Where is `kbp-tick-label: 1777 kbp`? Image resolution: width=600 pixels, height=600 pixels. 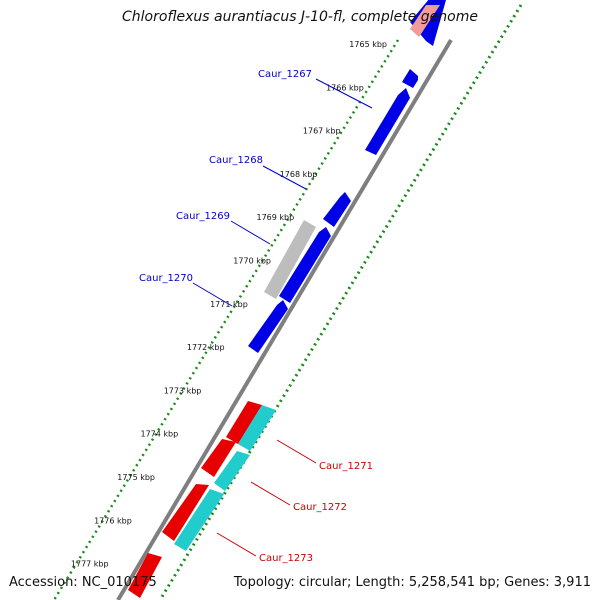
kbp-tick-label: 1777 kbp is located at coordinates (90, 564).